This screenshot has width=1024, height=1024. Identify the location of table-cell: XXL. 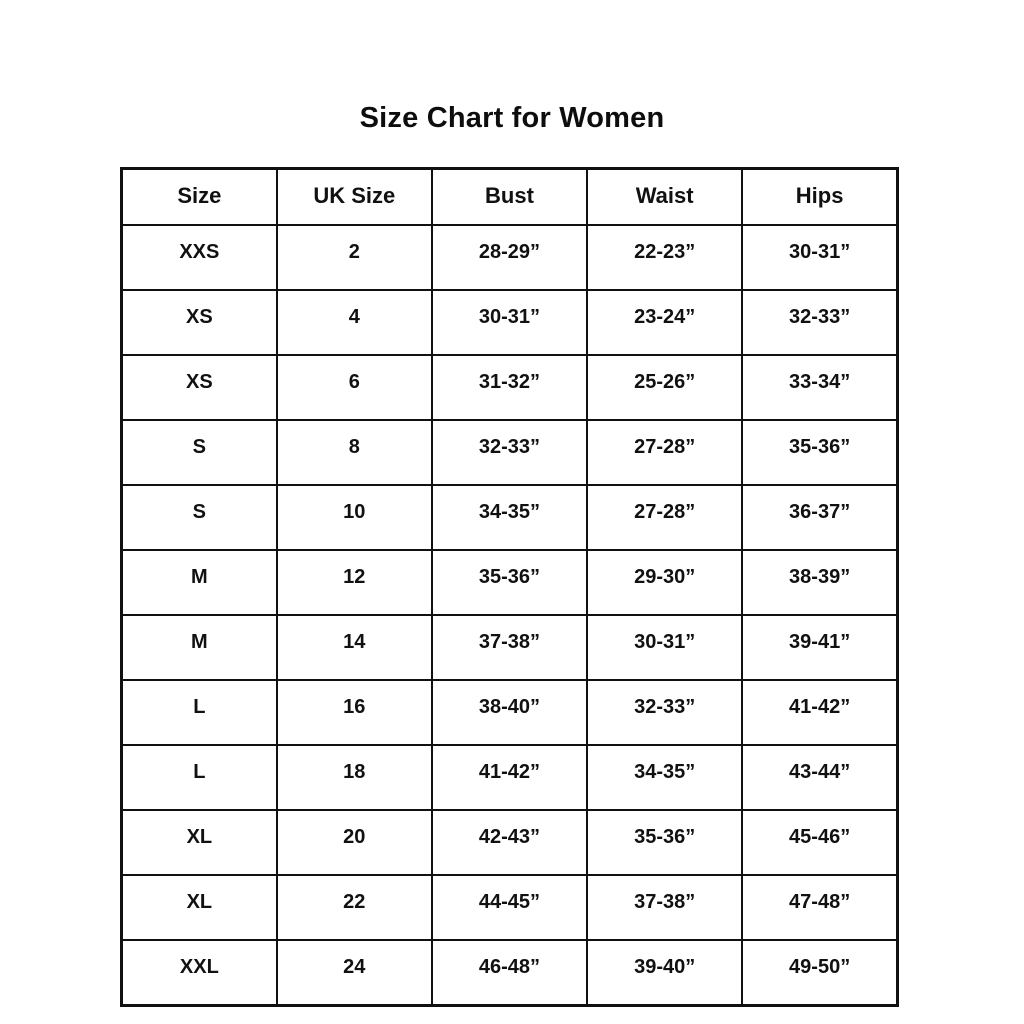
(199, 973).